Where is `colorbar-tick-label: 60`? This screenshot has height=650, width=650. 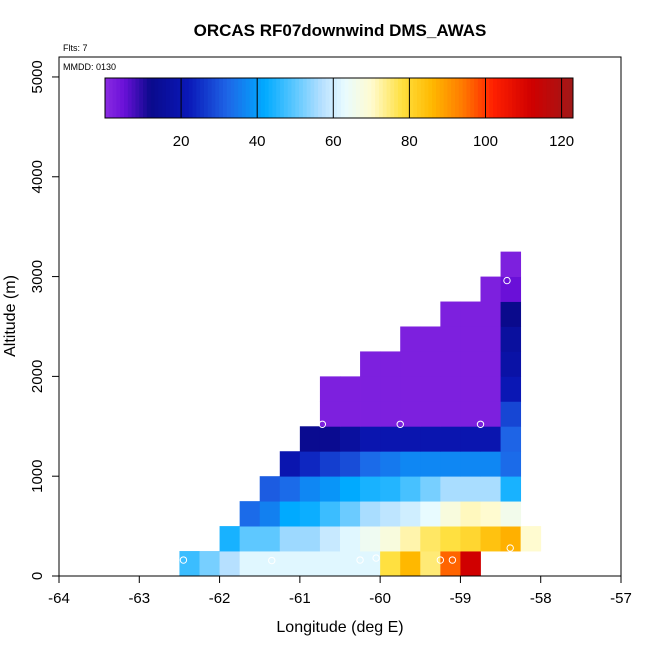 colorbar-tick-label: 60 is located at coordinates (333, 141).